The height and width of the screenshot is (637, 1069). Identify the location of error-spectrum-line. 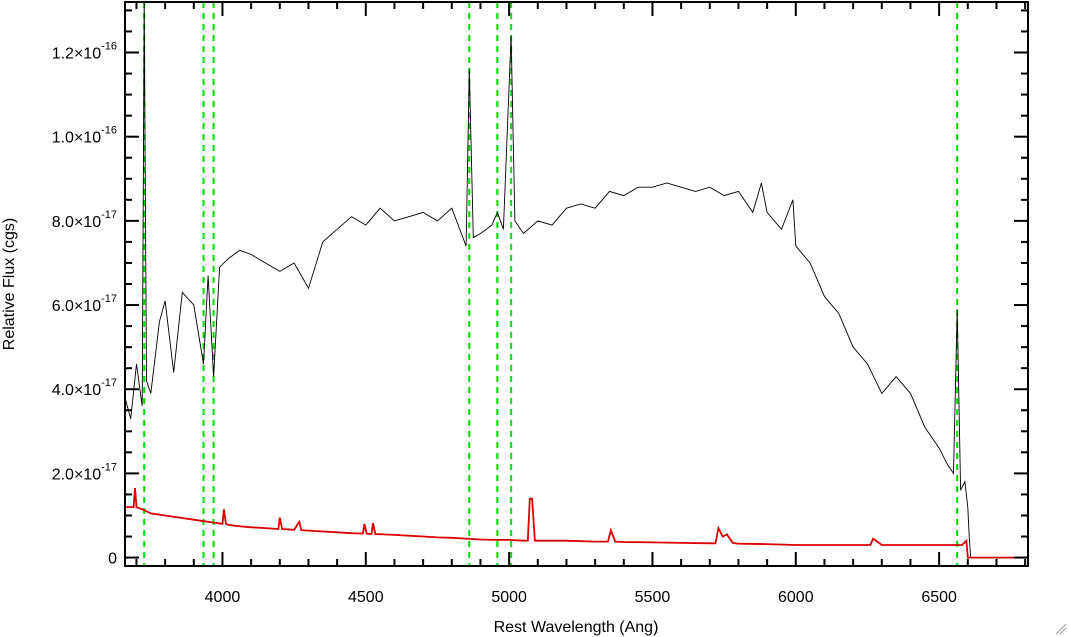
(576, 523).